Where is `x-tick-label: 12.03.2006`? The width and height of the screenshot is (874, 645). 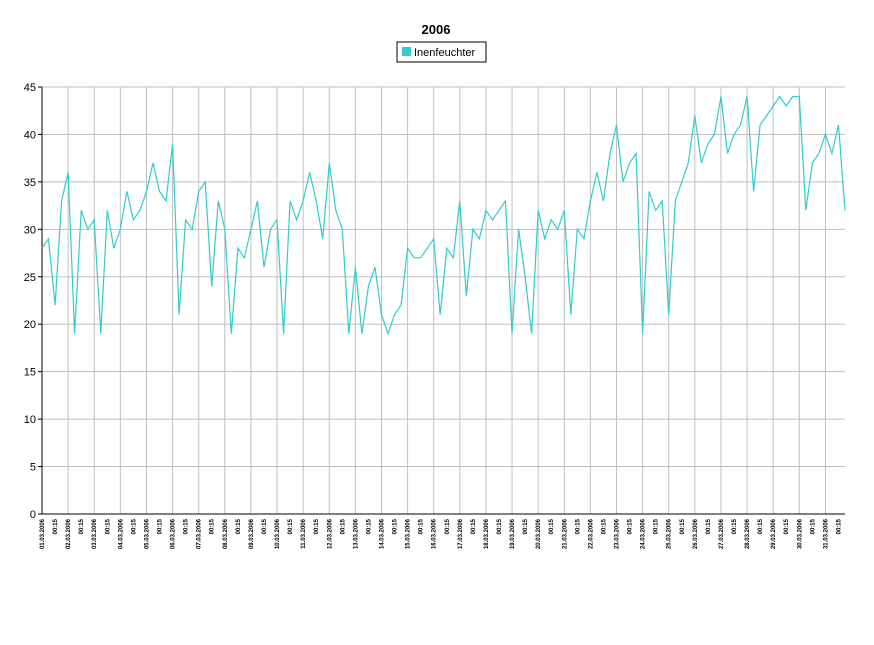
x-tick-label: 12.03.2006 is located at coordinates (330, 533).